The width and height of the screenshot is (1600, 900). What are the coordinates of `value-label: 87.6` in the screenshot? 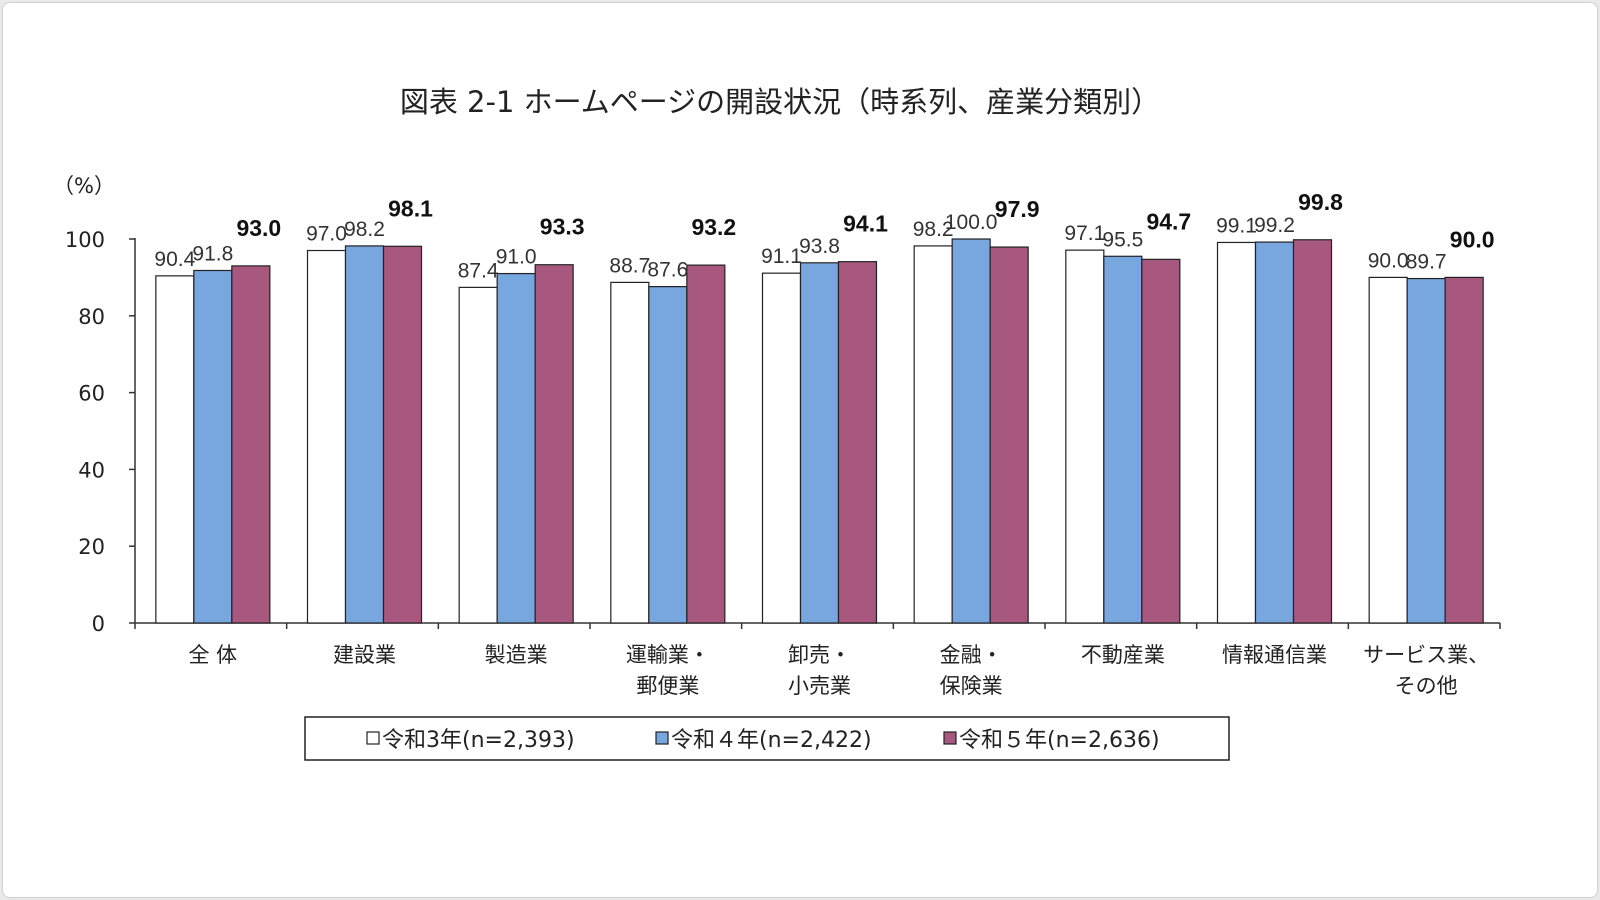 It's located at (667, 270).